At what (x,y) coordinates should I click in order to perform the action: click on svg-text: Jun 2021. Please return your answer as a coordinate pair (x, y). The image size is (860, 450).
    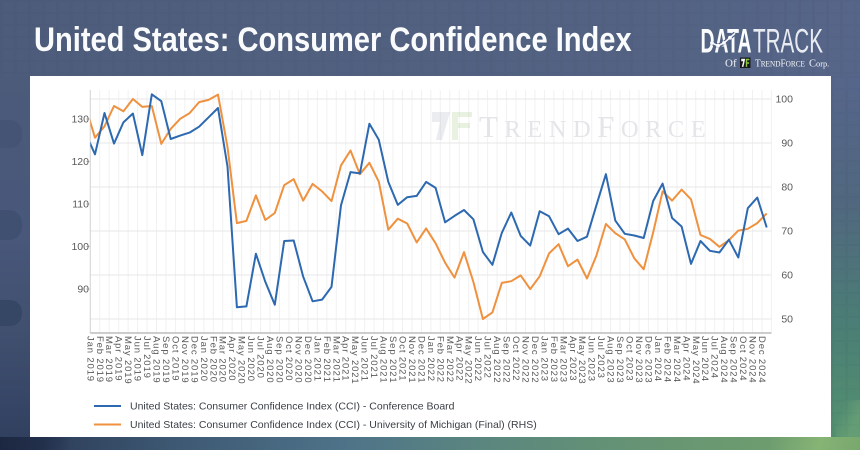
    Looking at the image, I should click on (364, 359).